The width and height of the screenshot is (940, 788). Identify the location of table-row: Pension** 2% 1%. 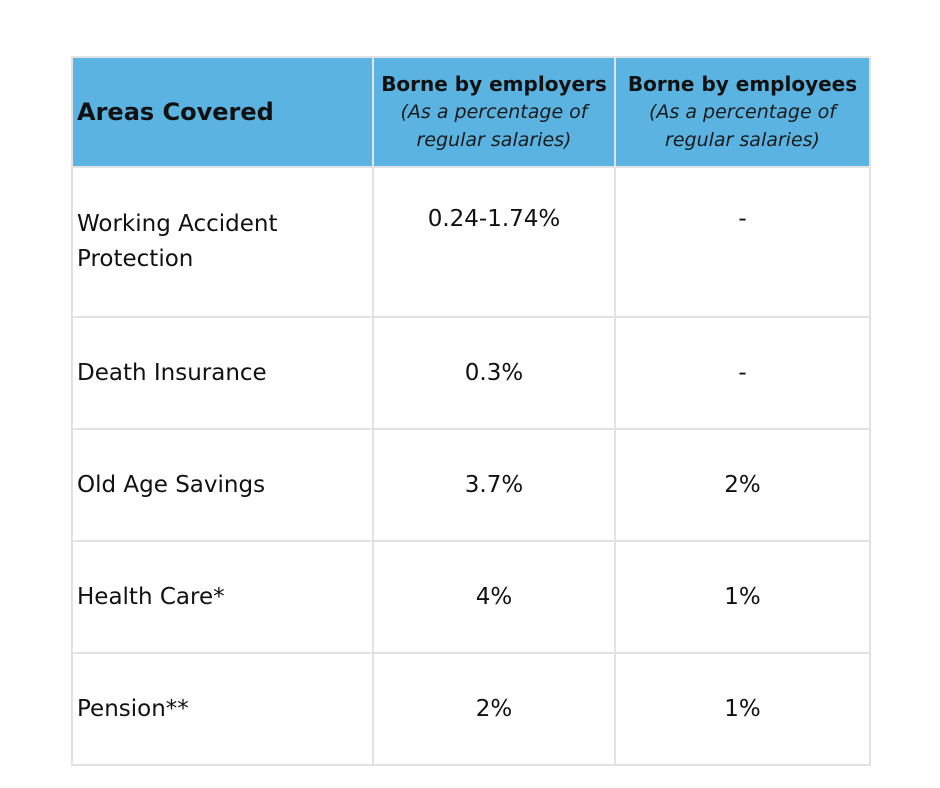
(471, 709).